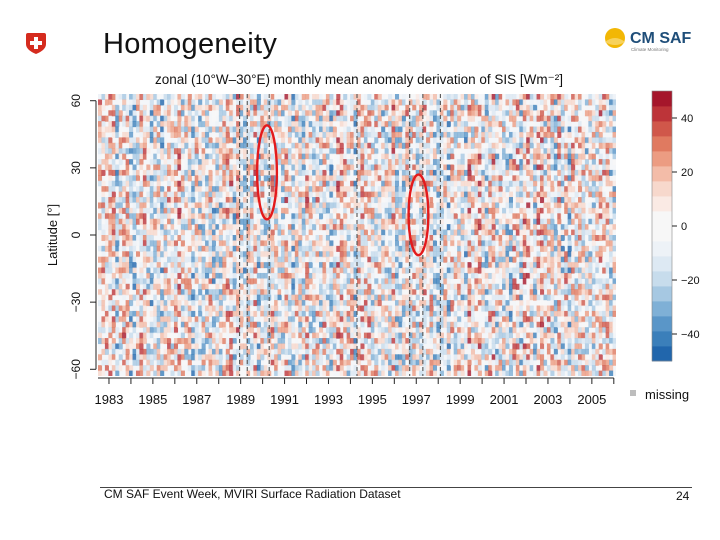 Image resolution: width=720 pixels, height=540 pixels. I want to click on colorbar-tick-label: 40, so click(687, 119).